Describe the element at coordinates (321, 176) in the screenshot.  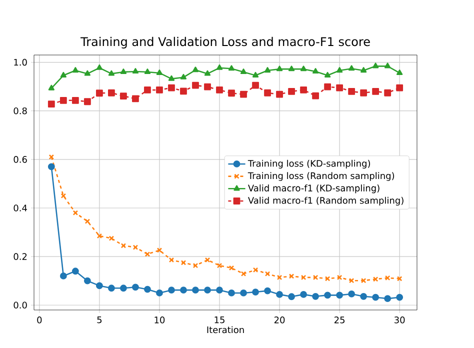
I see `legend-label: Training loss (Random sampling)` at that location.